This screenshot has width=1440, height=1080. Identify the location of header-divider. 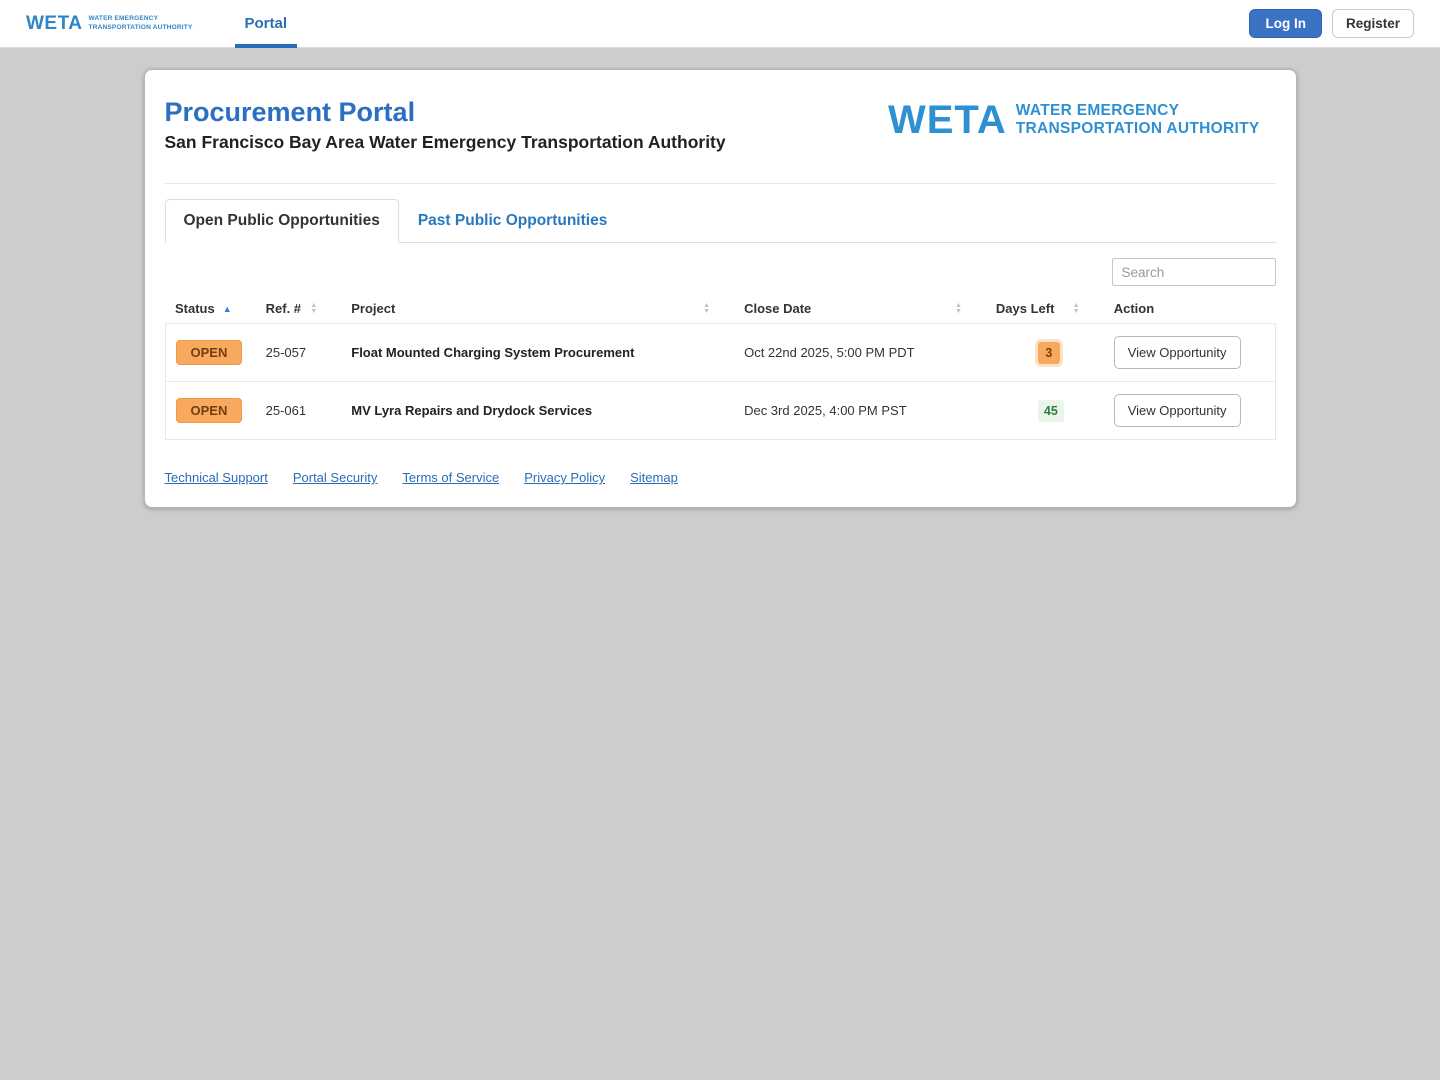
(720, 183).